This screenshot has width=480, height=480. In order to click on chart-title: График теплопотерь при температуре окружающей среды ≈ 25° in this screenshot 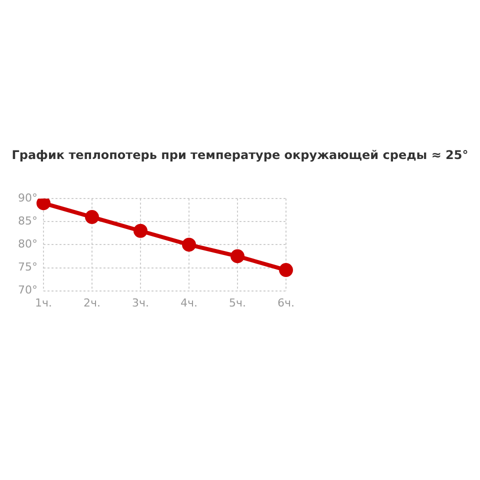, I will do `click(240, 155)`.